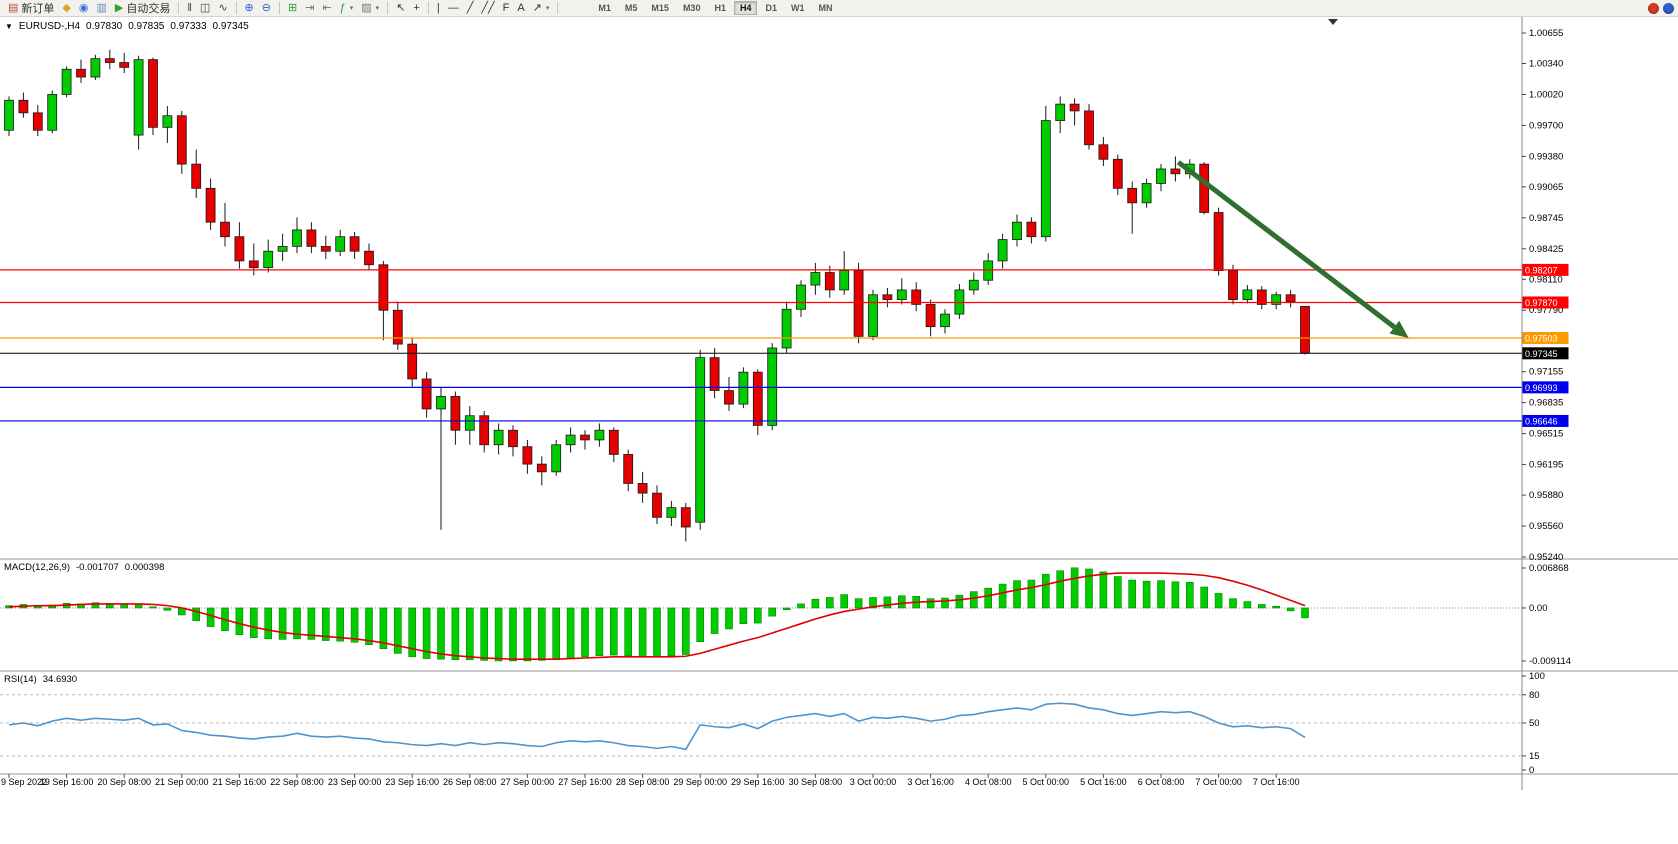 The width and height of the screenshot is (1678, 844). What do you see at coordinates (660, 8) in the screenshot?
I see `timeframe-m15-button: M15` at bounding box center [660, 8].